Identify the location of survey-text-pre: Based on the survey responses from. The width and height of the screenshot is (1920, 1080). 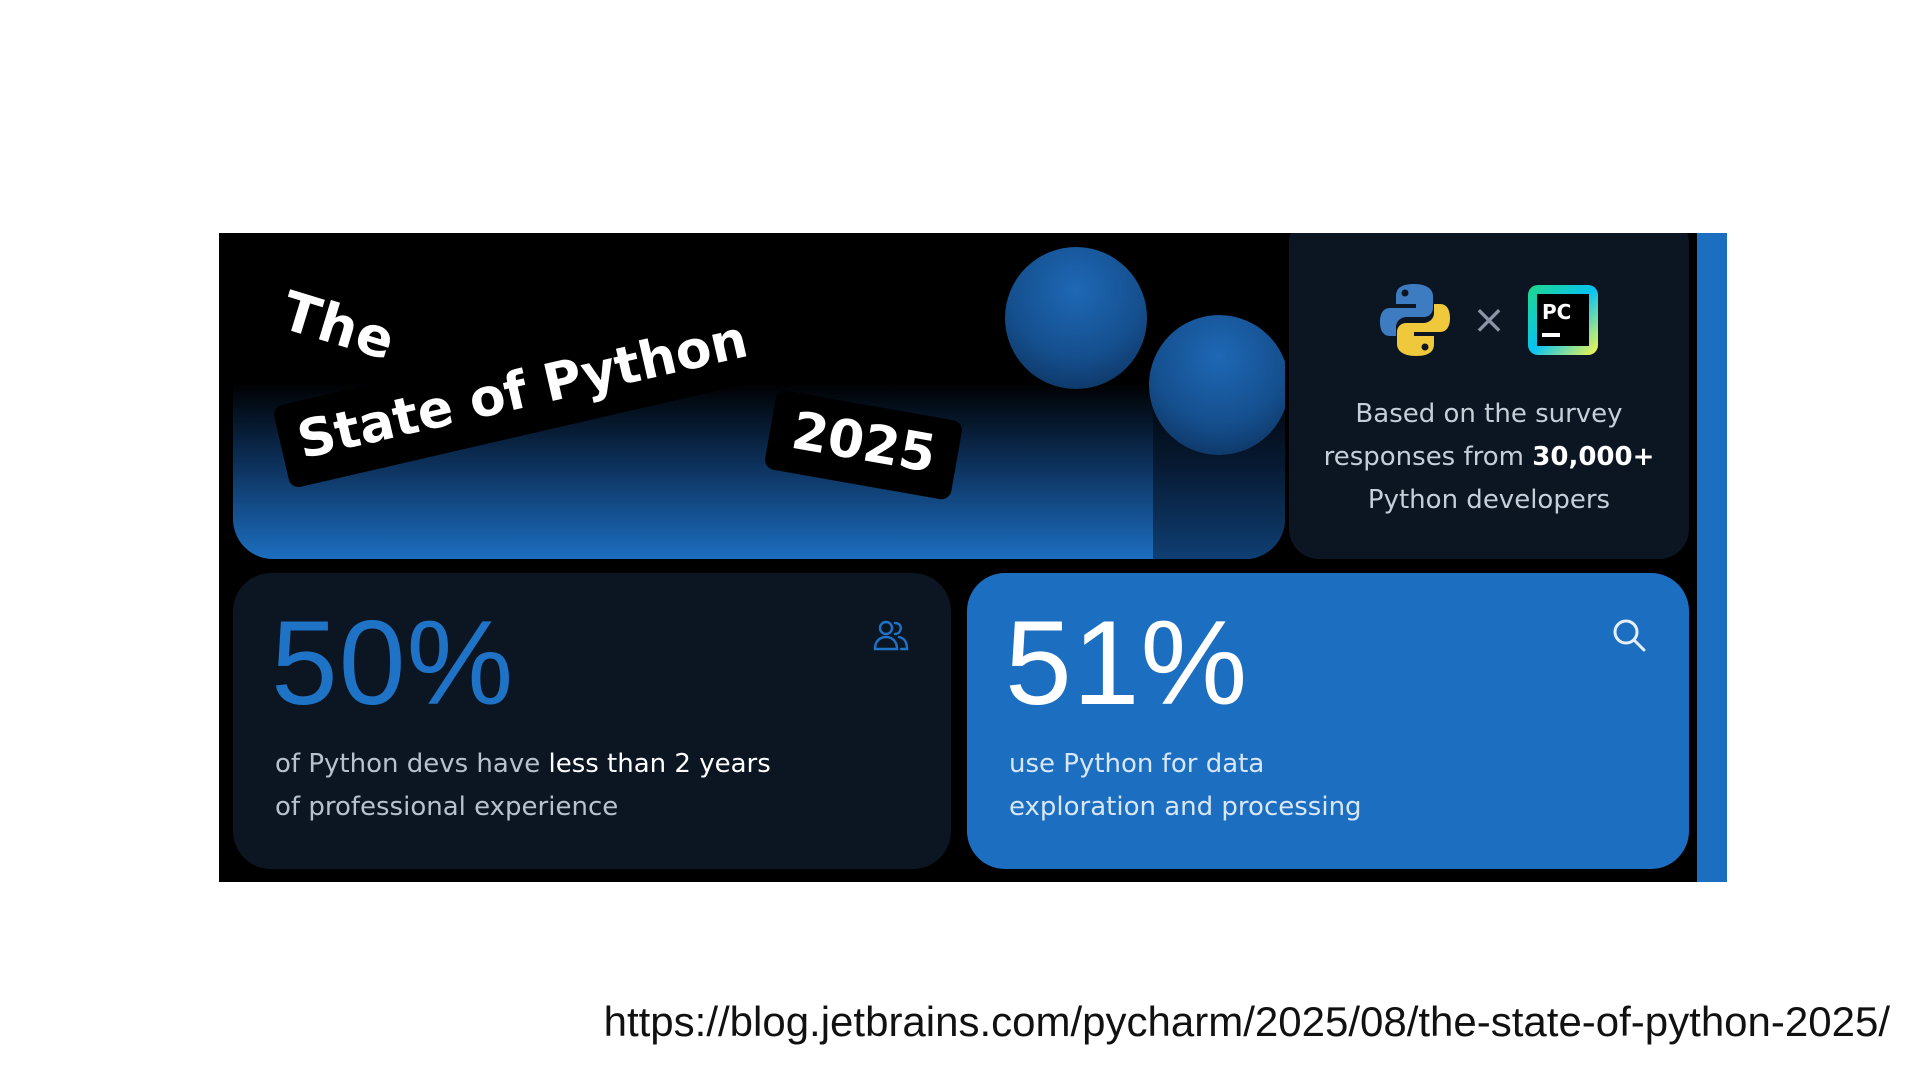
(1473, 435).